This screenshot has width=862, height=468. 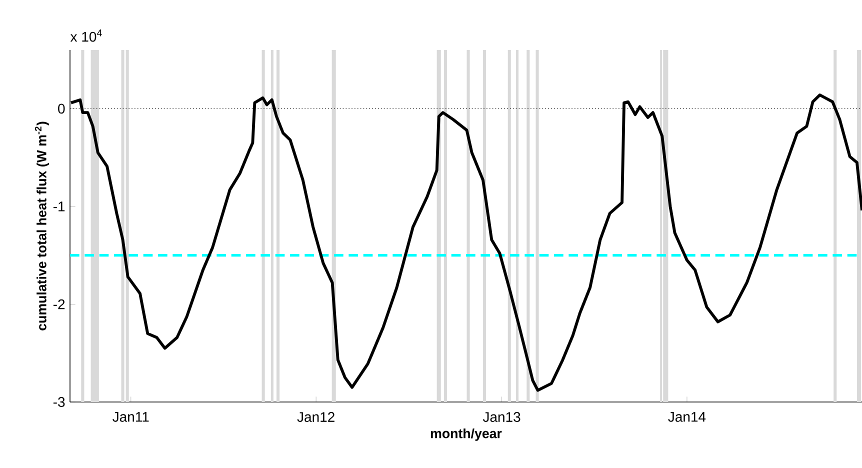 What do you see at coordinates (466, 434) in the screenshot?
I see `x-axis-title: month/year` at bounding box center [466, 434].